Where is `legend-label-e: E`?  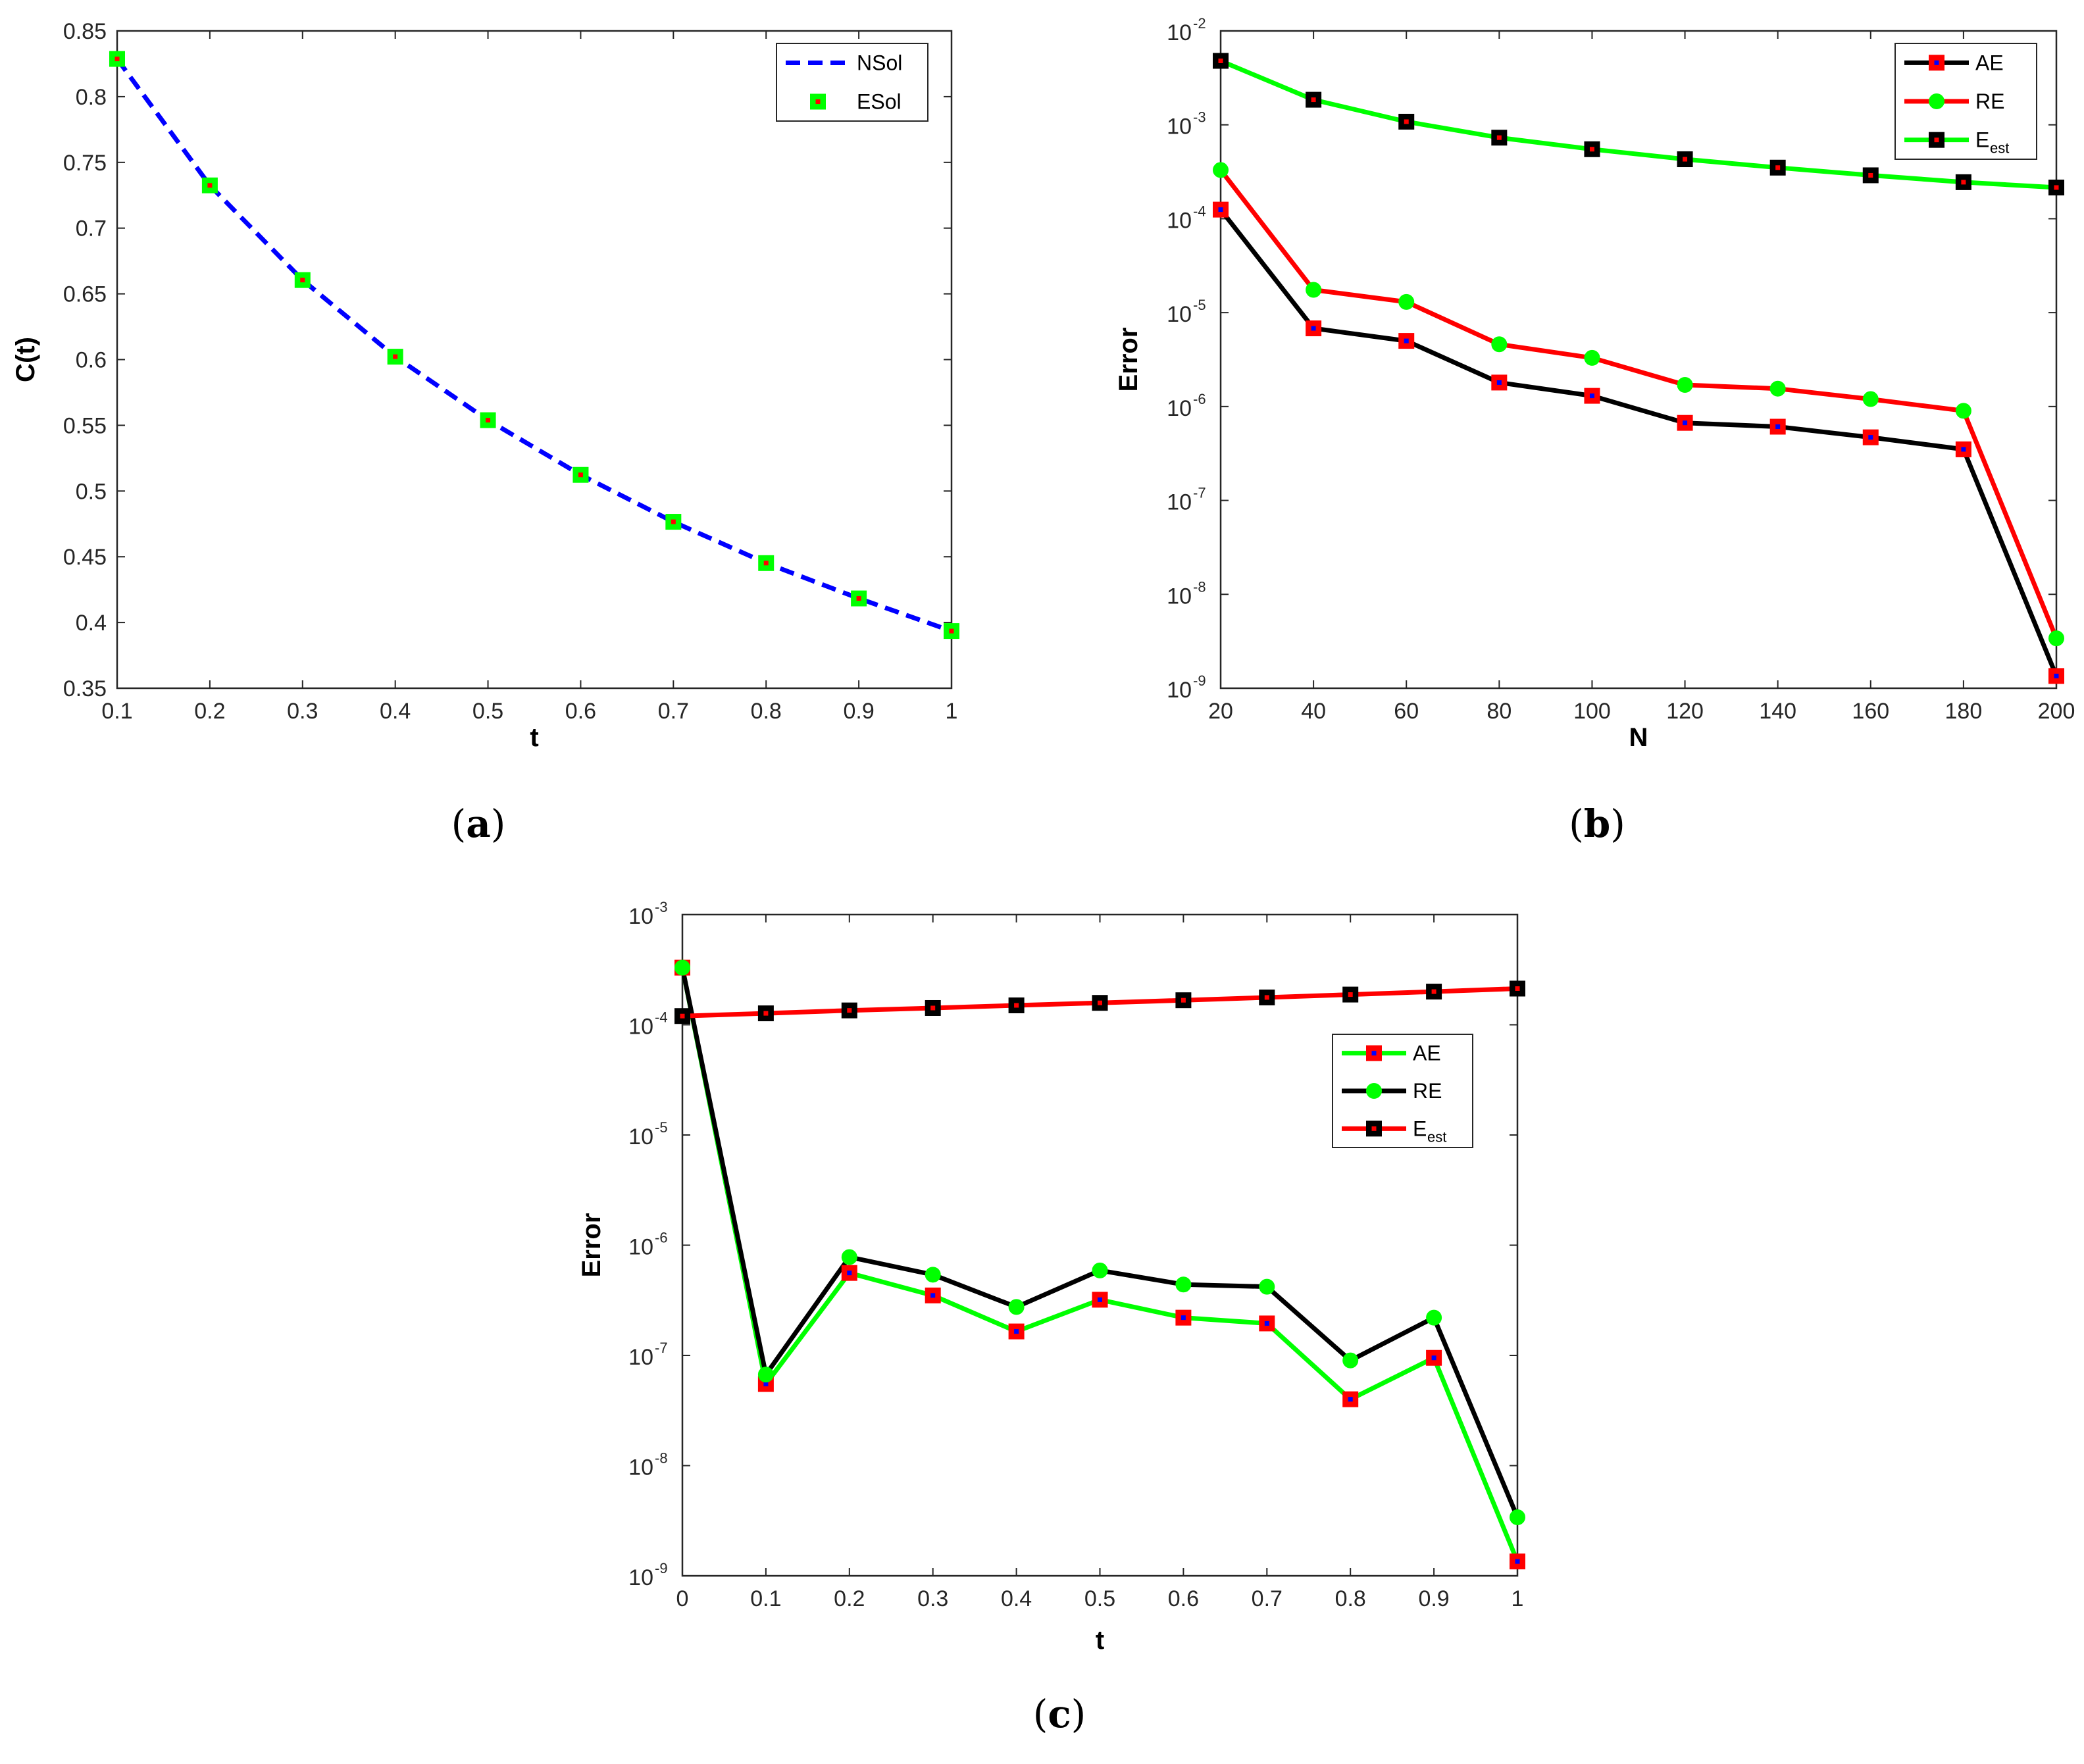 legend-label-e: E is located at coordinates (1420, 1128).